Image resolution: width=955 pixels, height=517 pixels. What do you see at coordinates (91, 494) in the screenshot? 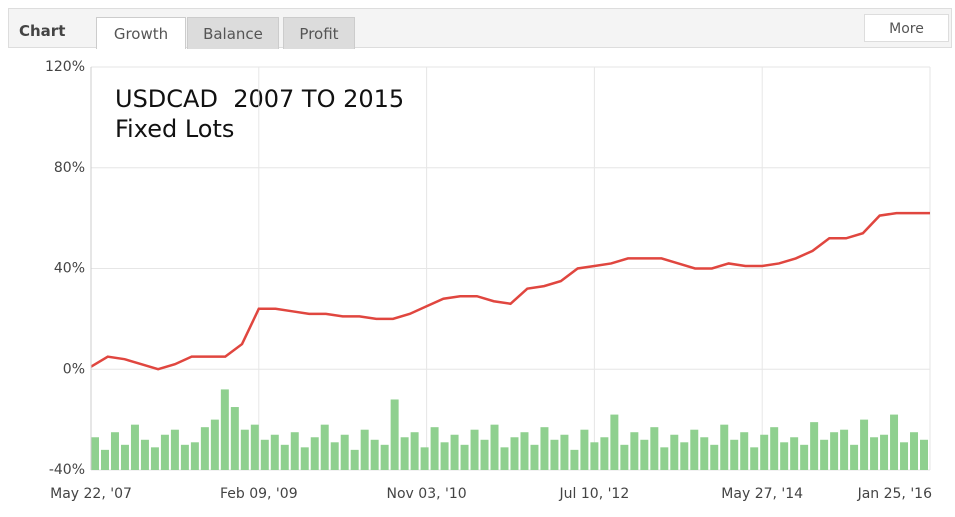
I see `x-tick-label: May 22, '07` at bounding box center [91, 494].